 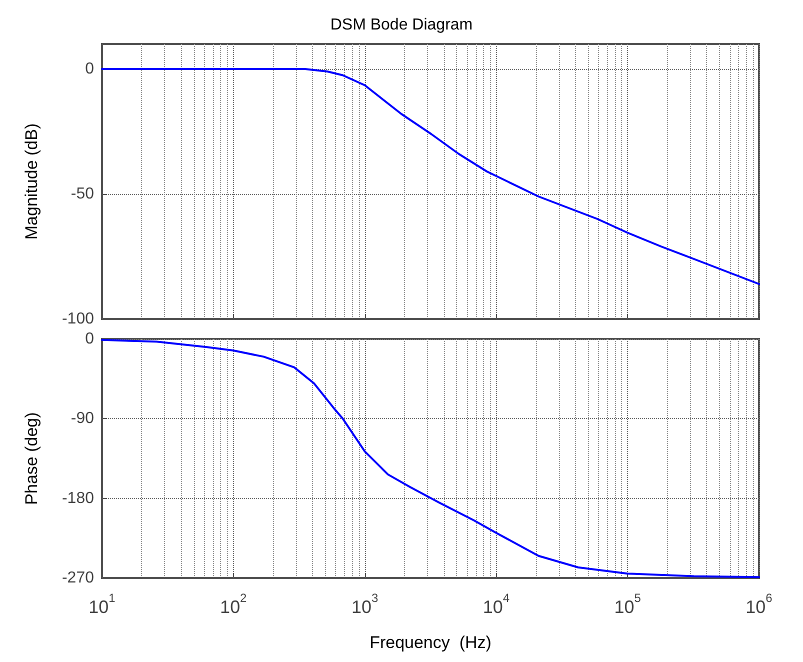 What do you see at coordinates (31, 458) in the screenshot?
I see `y-axis-title: Phase (deg)` at bounding box center [31, 458].